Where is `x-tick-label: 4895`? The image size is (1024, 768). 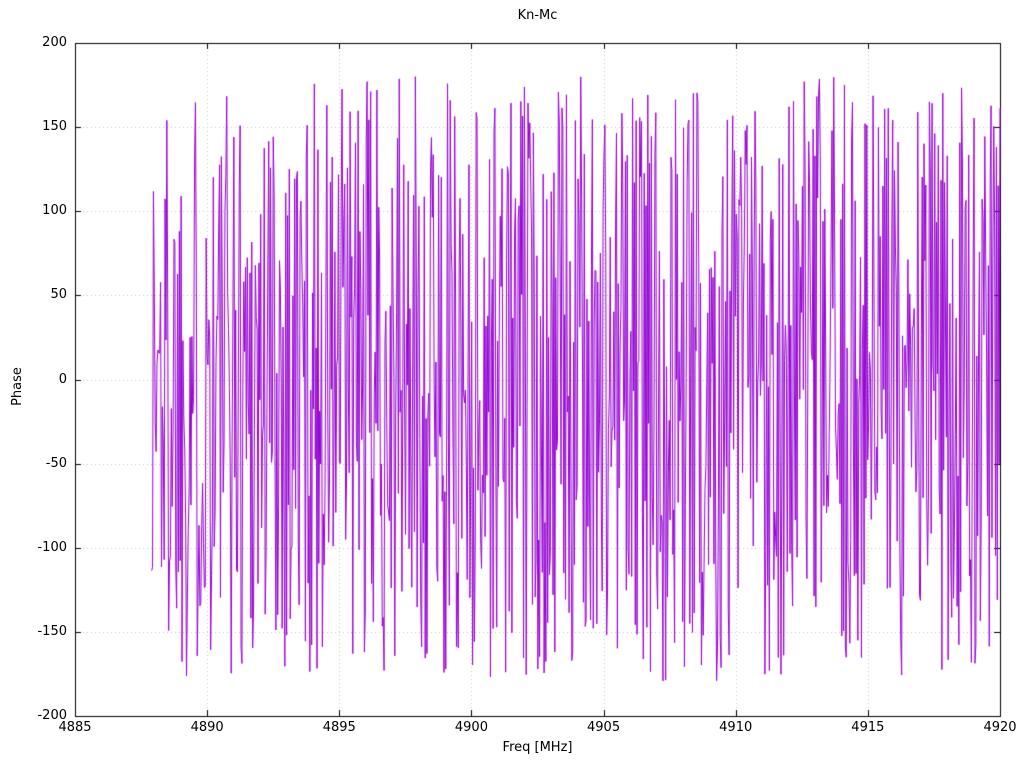
x-tick-label: 4895 is located at coordinates (339, 727).